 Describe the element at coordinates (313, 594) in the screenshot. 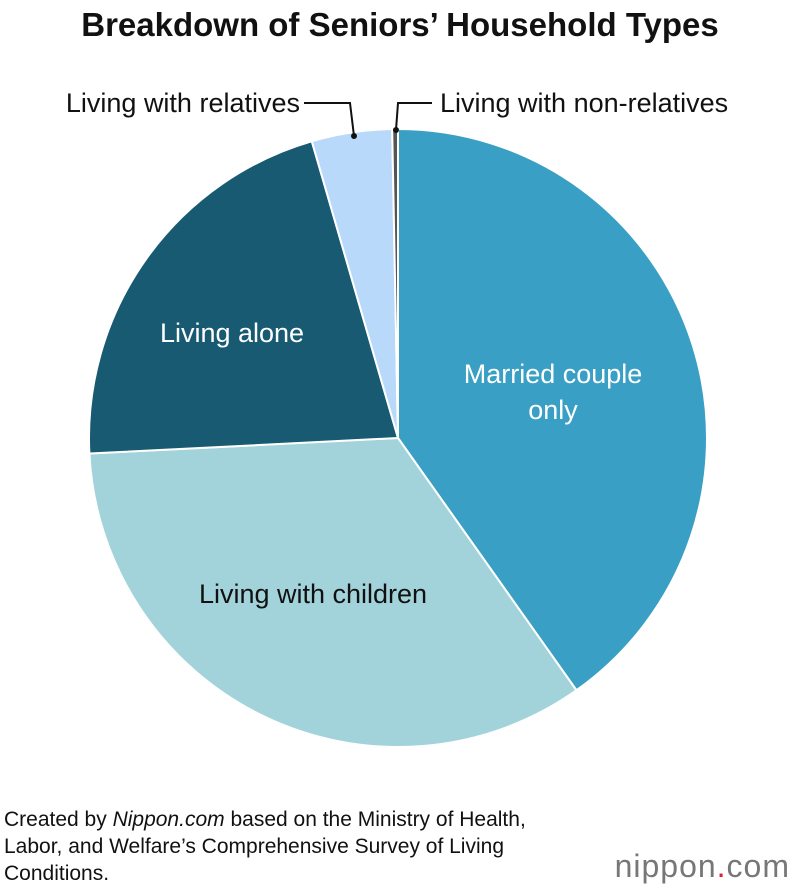

I see `slice-label: Living with children` at that location.